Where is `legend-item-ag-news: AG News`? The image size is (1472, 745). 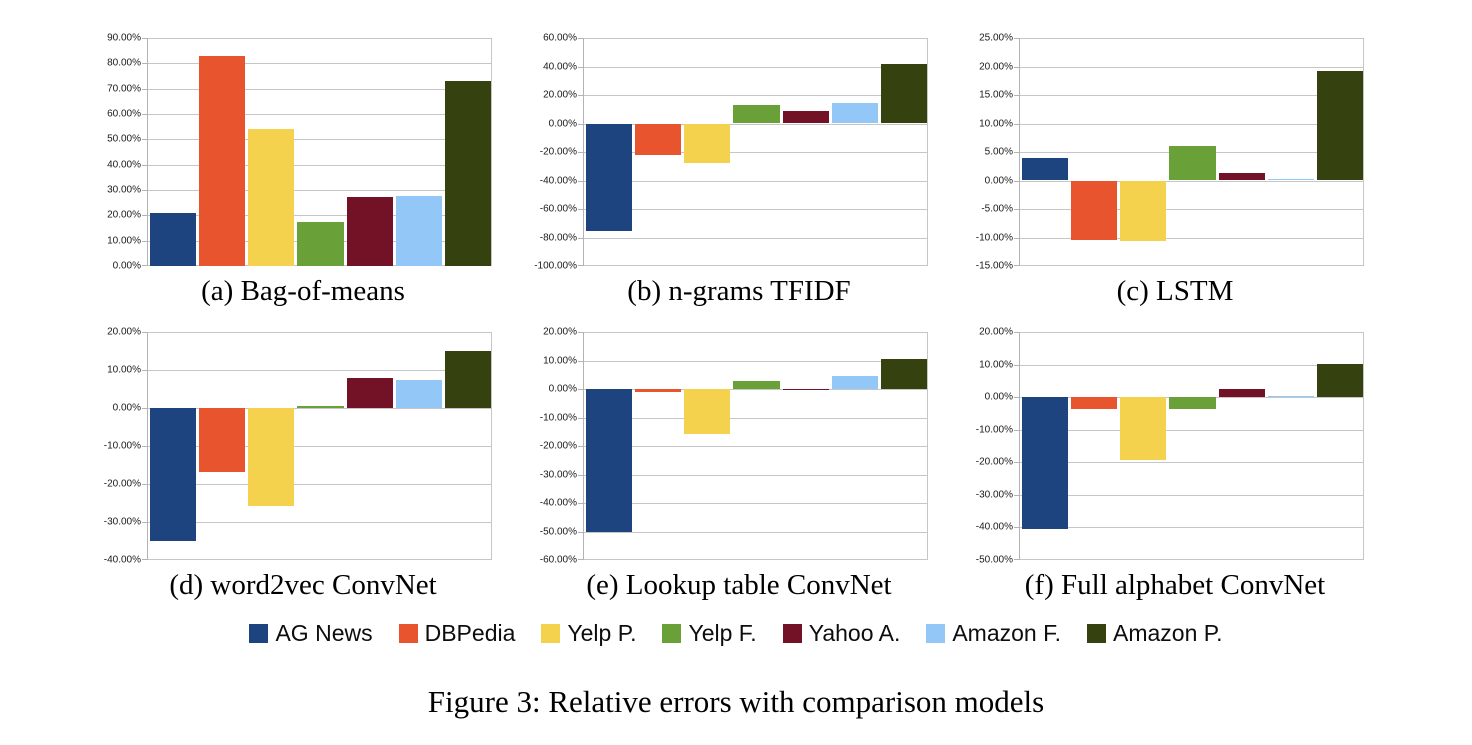 legend-item-ag-news: AG News is located at coordinates (311, 633).